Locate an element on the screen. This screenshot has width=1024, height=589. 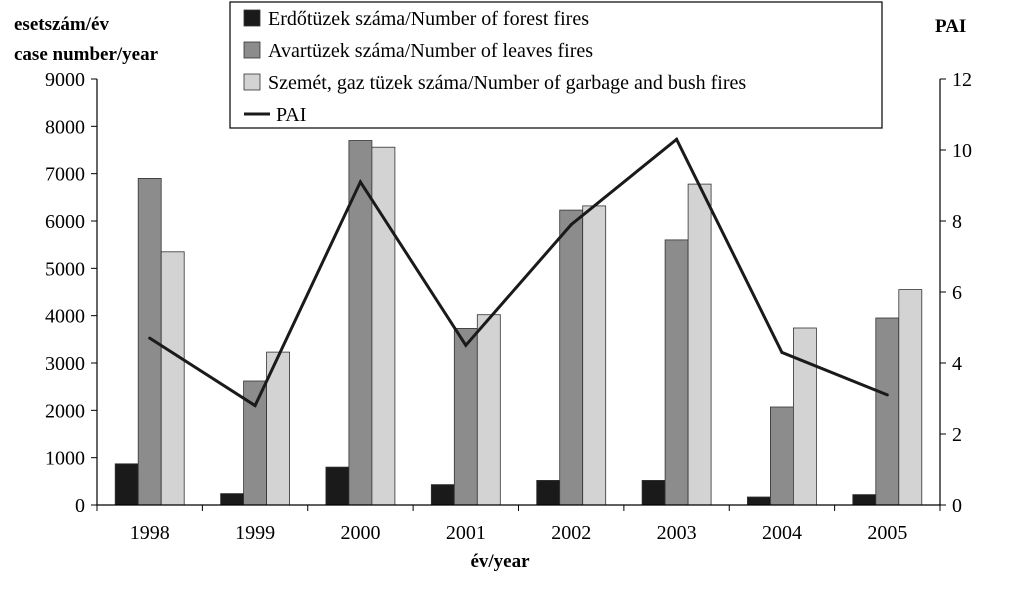
point-pai-1999 is located at coordinates (255, 406).